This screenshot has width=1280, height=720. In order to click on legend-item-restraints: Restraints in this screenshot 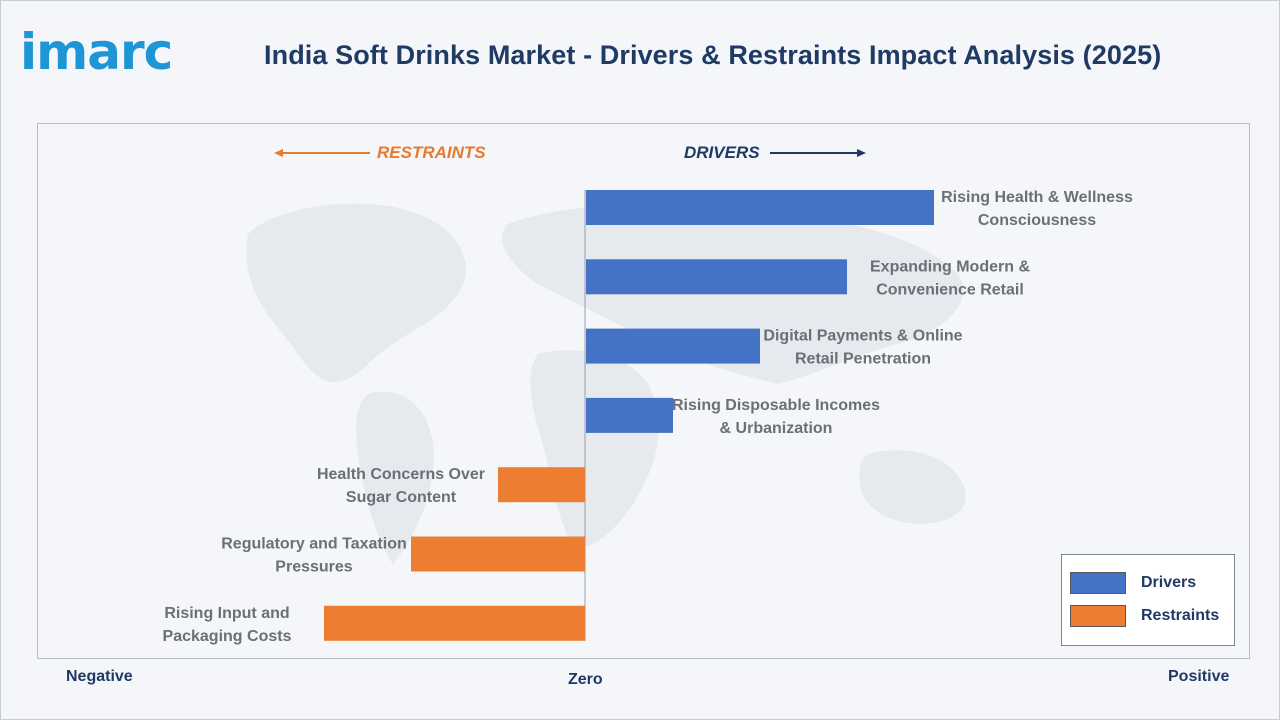, I will do `click(1144, 616)`.